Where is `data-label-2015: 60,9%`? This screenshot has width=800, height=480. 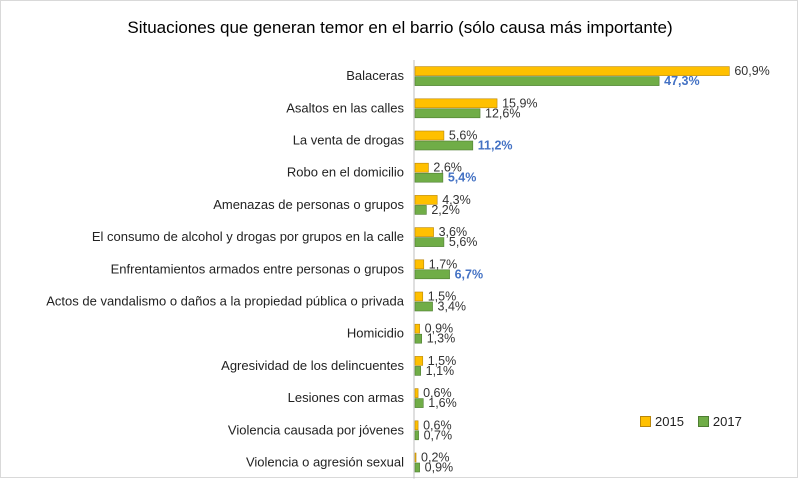
data-label-2015: 60,9% is located at coordinates (751, 71).